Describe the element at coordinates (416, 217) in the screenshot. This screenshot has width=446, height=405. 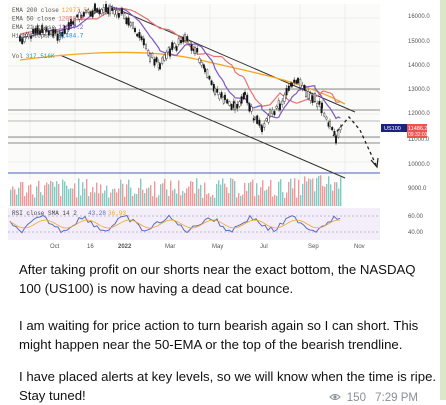
I see `rsi-axis-label: 60.00` at that location.